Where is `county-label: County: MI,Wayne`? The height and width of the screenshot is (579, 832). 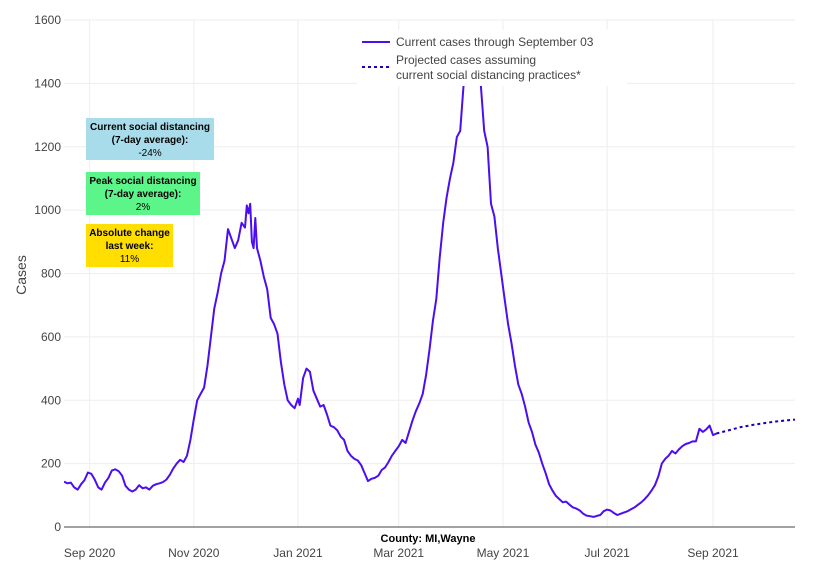
county-label: County: MI,Wayne is located at coordinates (428, 539).